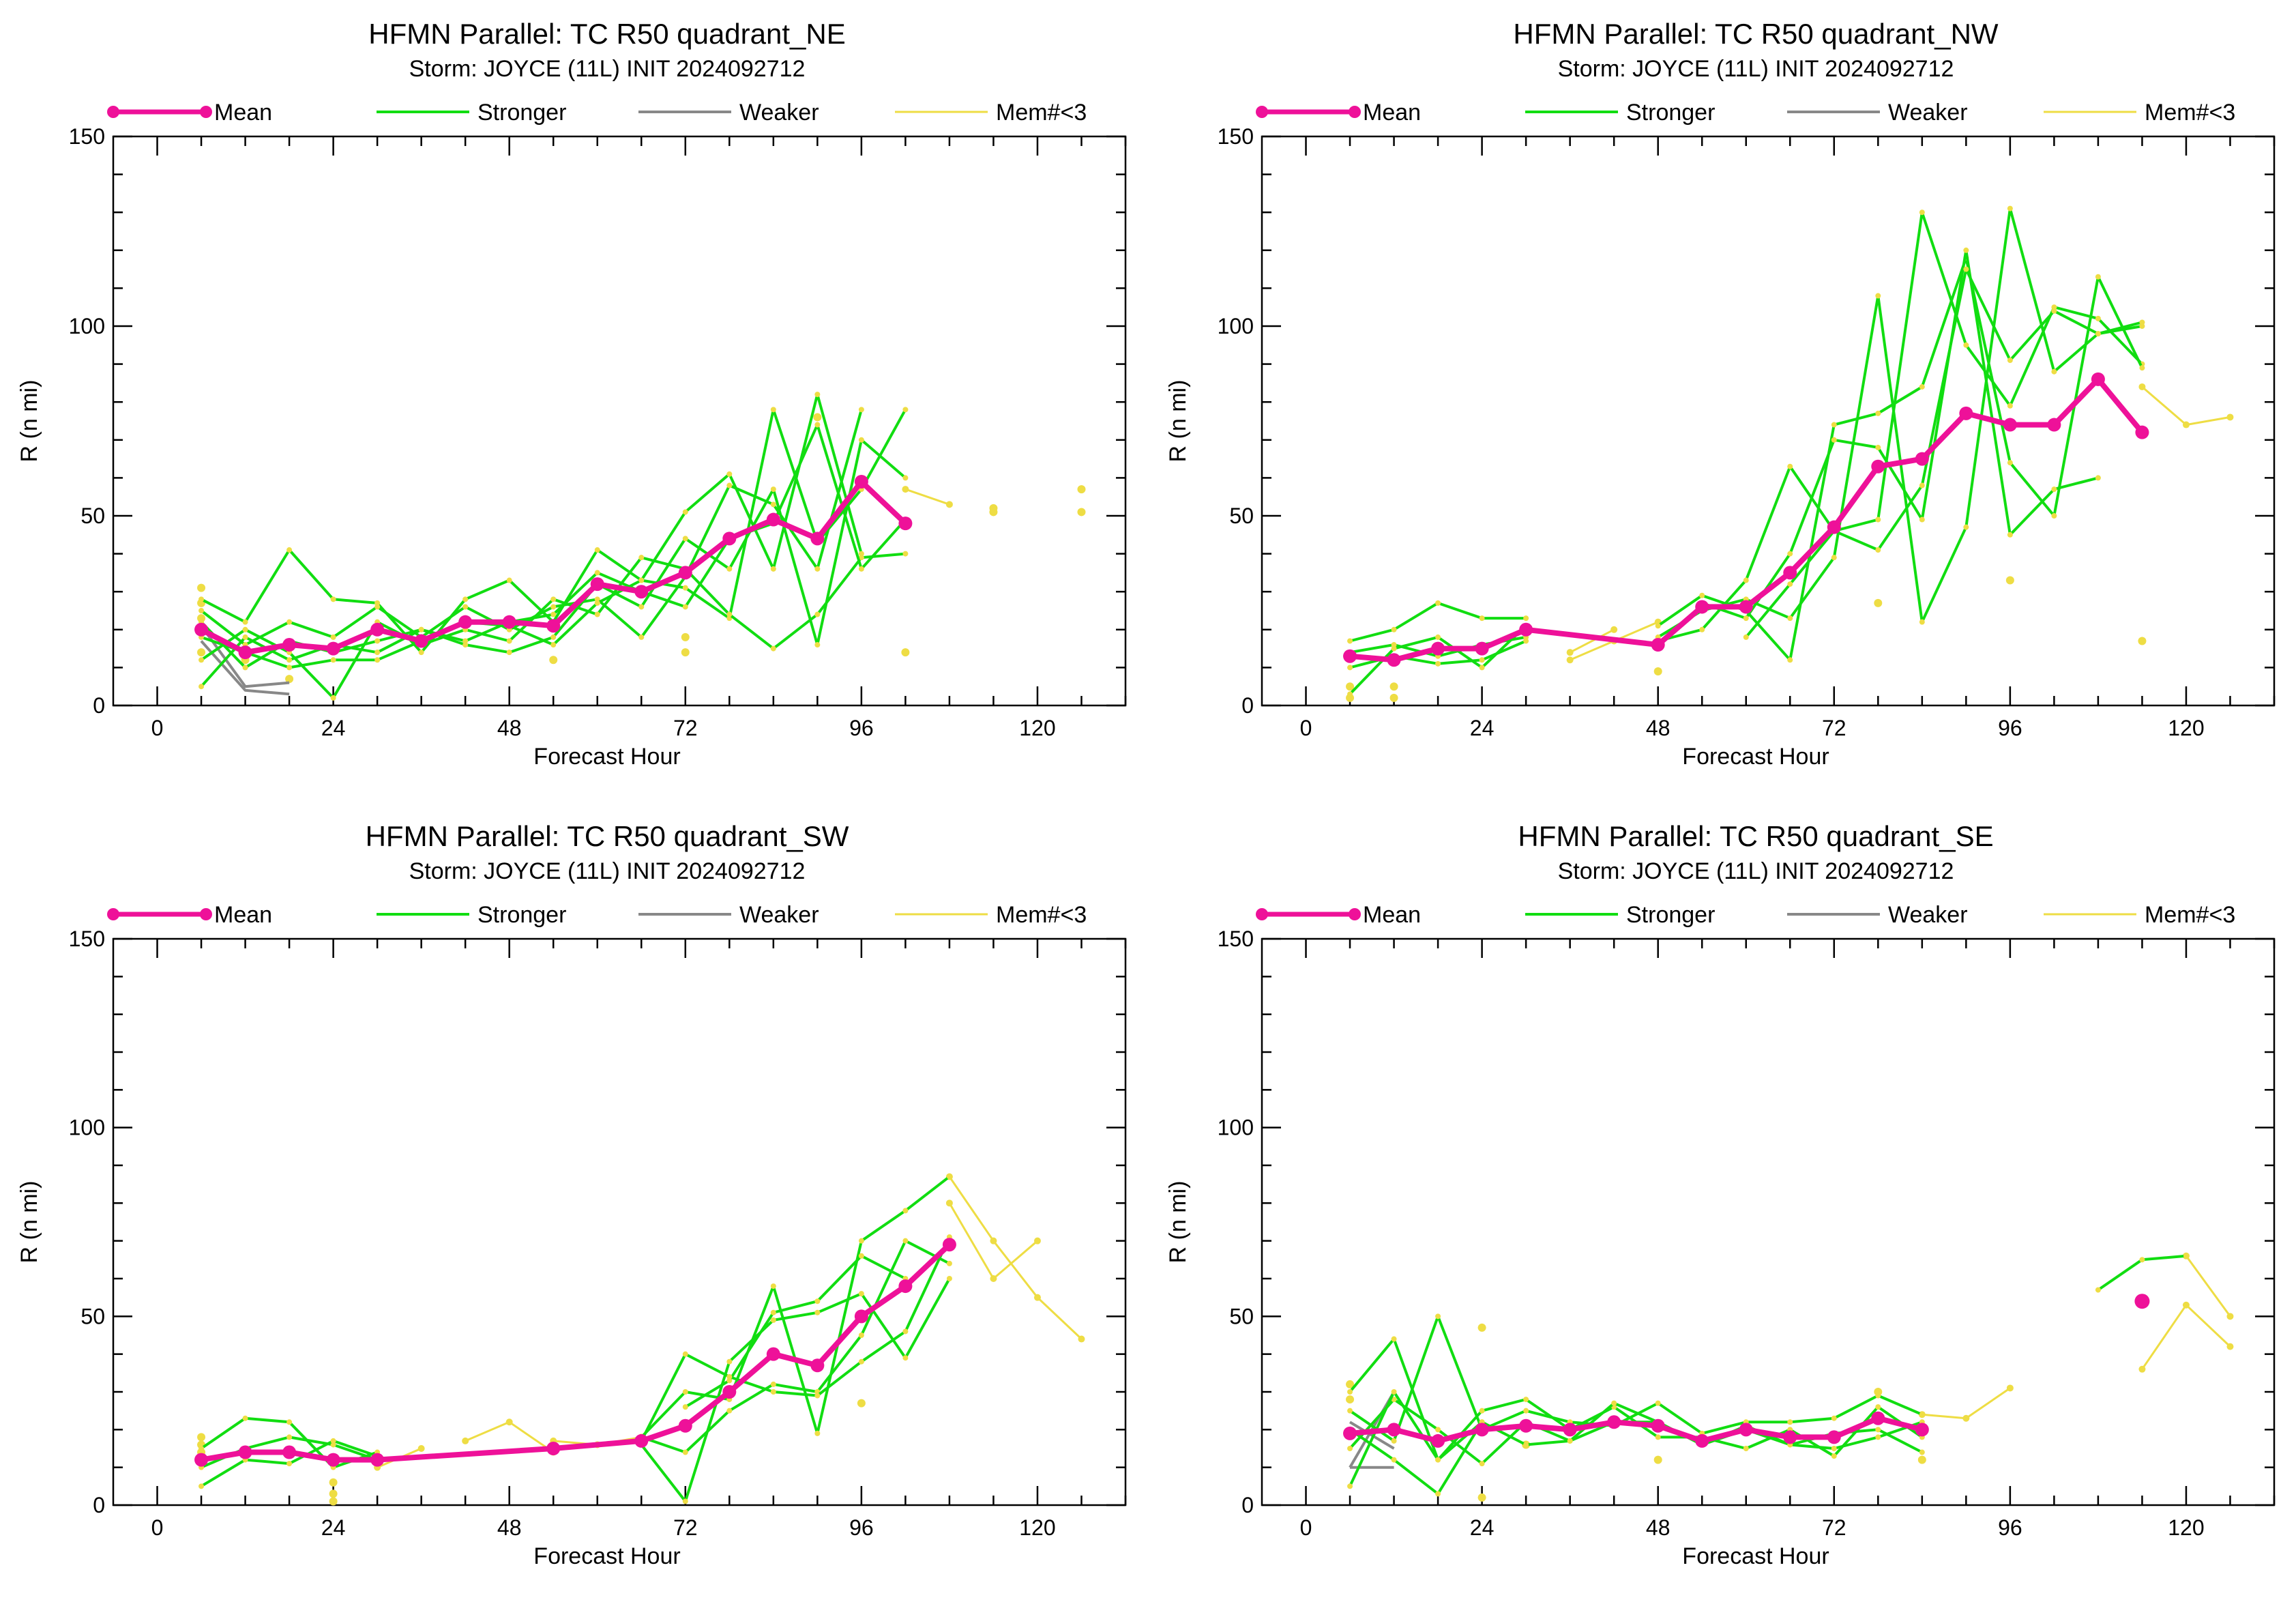 This screenshot has width=2296, height=1602. What do you see at coordinates (607, 836) in the screenshot?
I see `chart-title: HFMN Parallel: TC R50 quadrant_SW` at bounding box center [607, 836].